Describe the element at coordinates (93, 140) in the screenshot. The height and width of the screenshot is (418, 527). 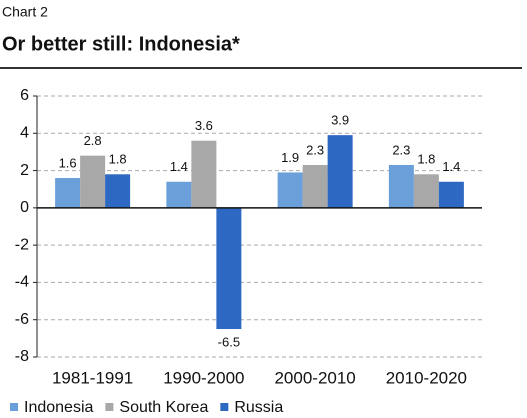
I see `data-label: 2.8` at that location.